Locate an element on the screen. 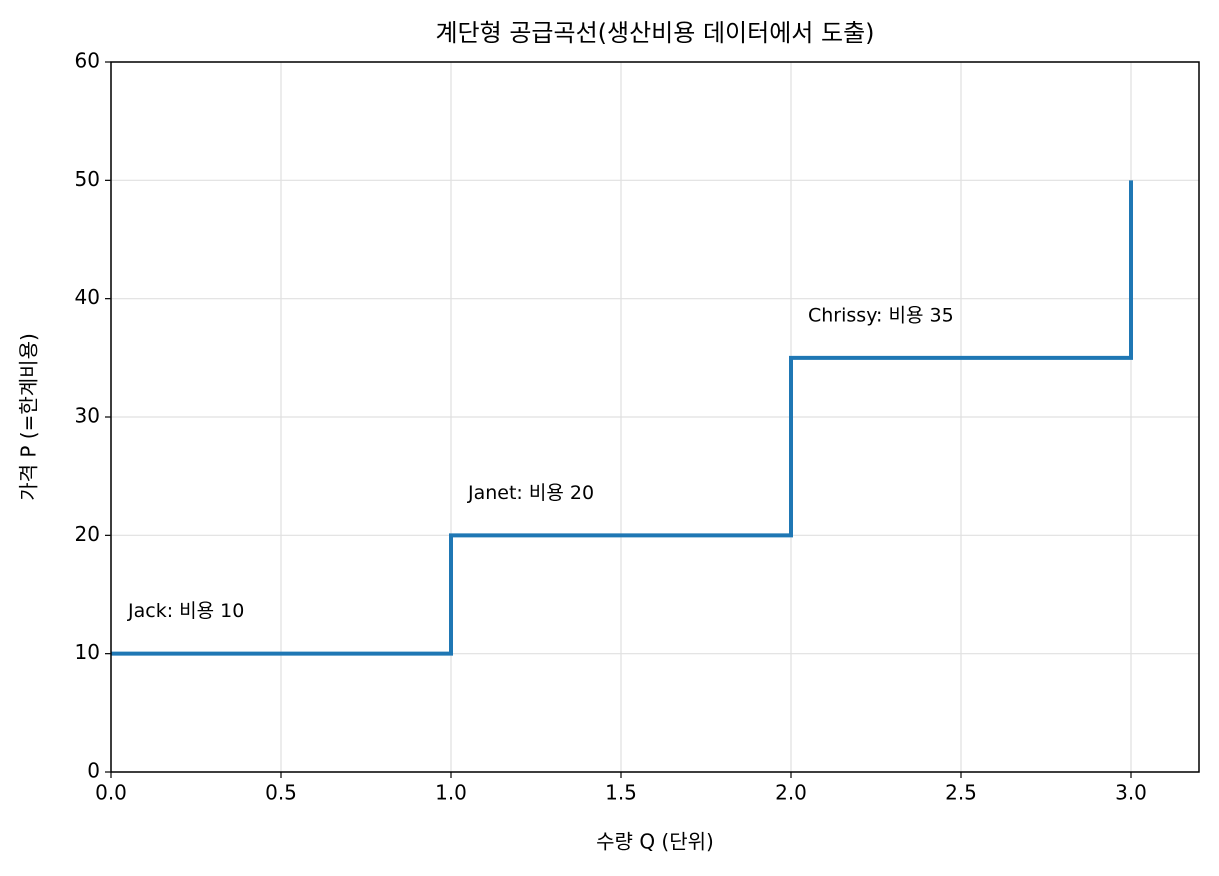 This screenshot has height=876, width=1219. x-tick-label: 3.0 is located at coordinates (1131, 793).